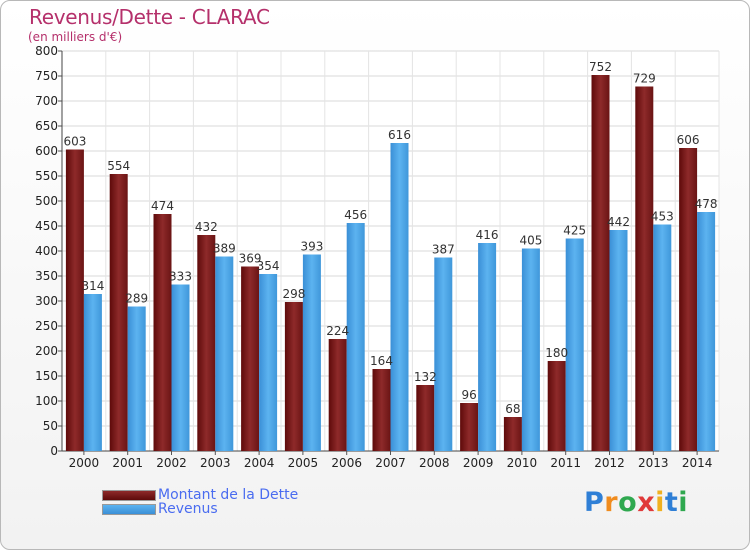 Image resolution: width=750 pixels, height=550 pixels. I want to click on proxiti-logo: Proxiti, so click(636, 502).